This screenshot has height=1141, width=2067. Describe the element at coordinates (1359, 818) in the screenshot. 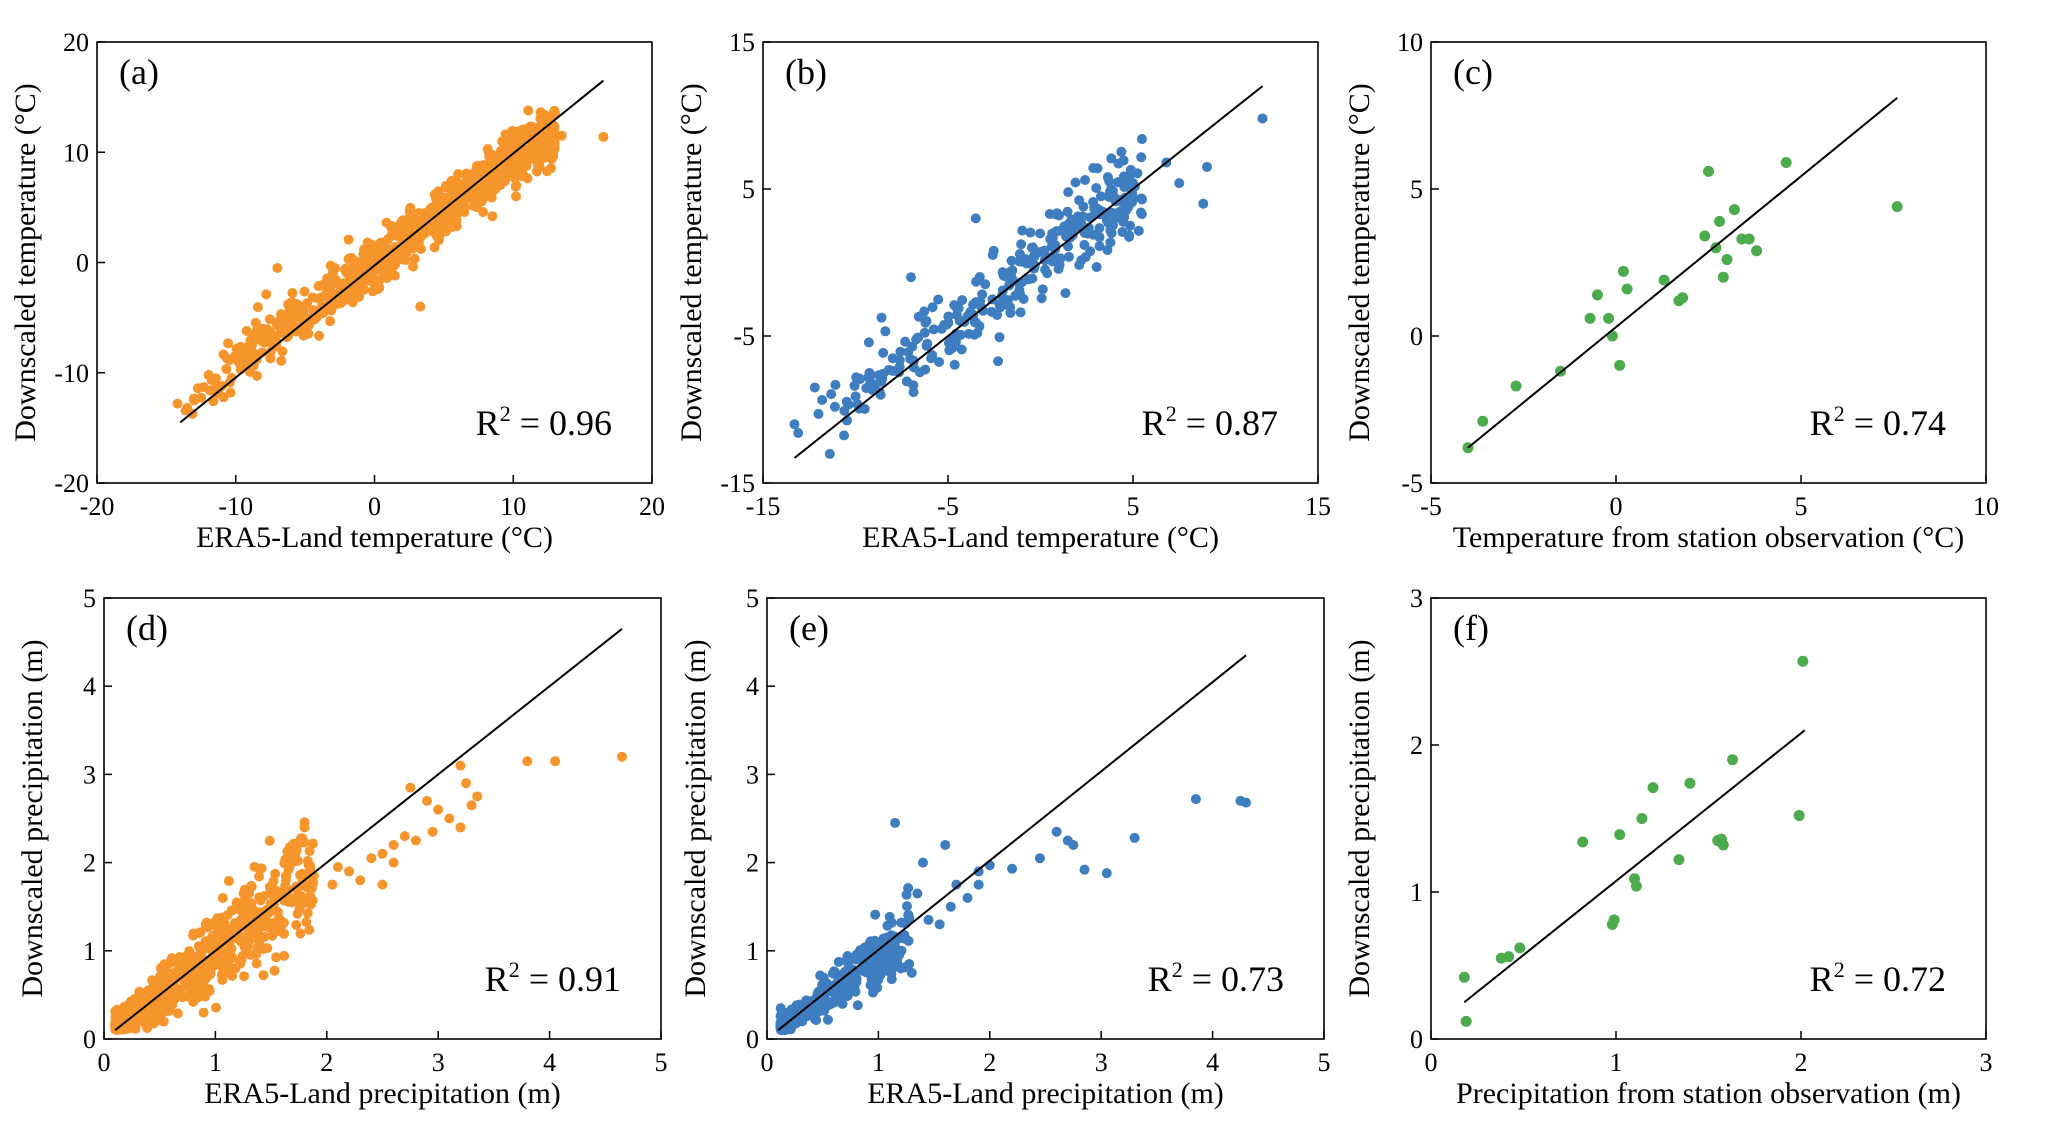

I see `y-axis-label: Downscaled precipitation (m)` at that location.